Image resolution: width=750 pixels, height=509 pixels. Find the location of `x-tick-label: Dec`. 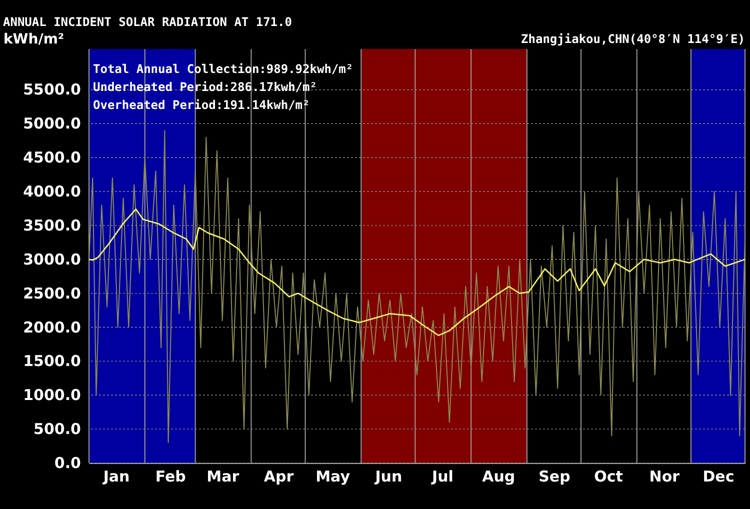

x-tick-label: Dec is located at coordinates (718, 477).